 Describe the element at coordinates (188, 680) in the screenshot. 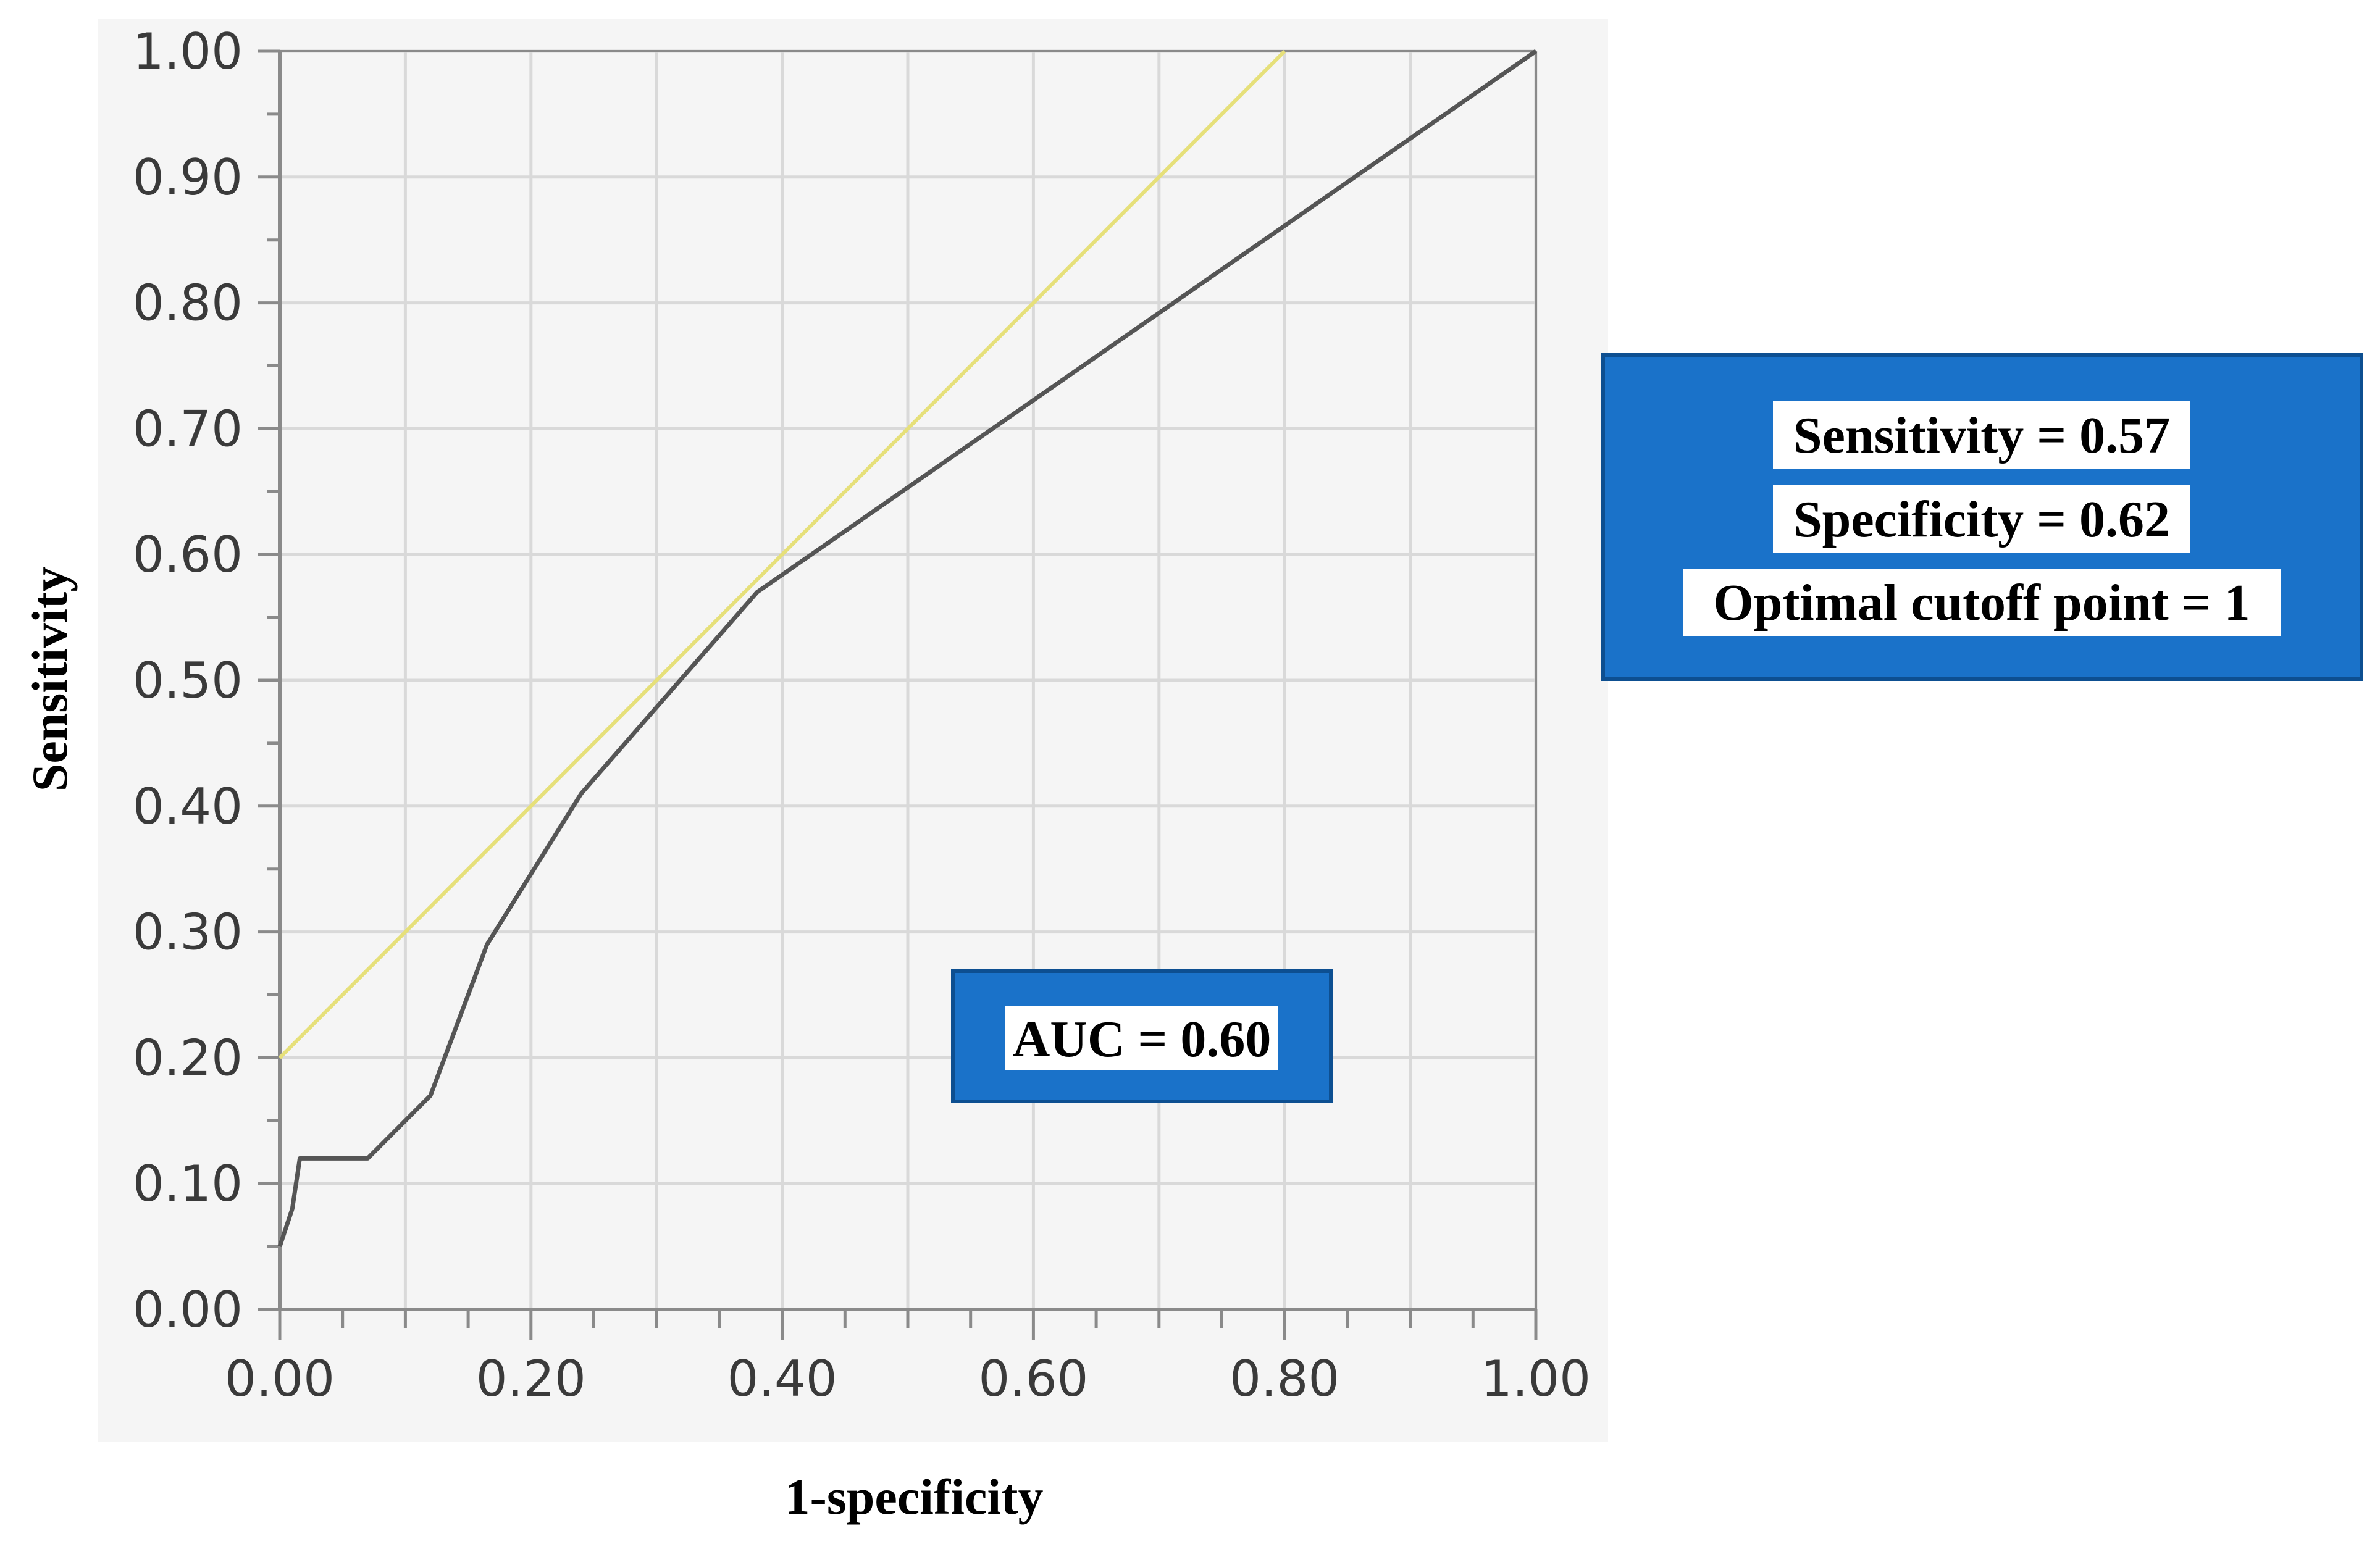

I see `y-tick-label: 0.50` at that location.